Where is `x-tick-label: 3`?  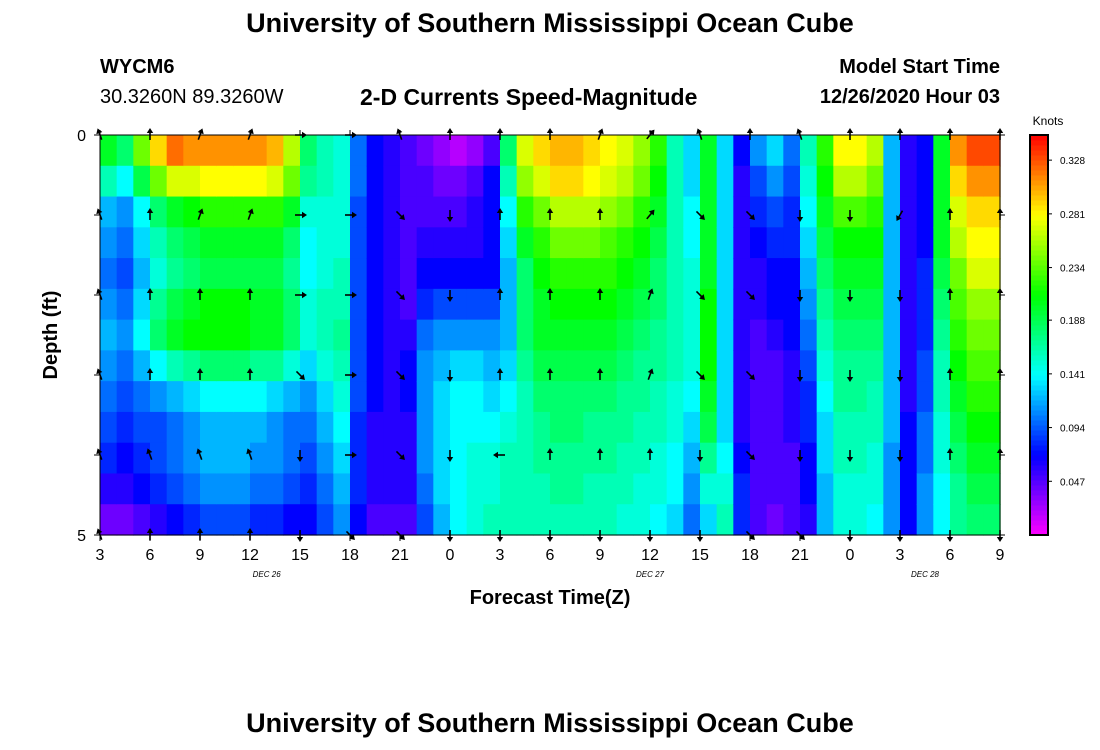
x-tick-label: 3 is located at coordinates (100, 555).